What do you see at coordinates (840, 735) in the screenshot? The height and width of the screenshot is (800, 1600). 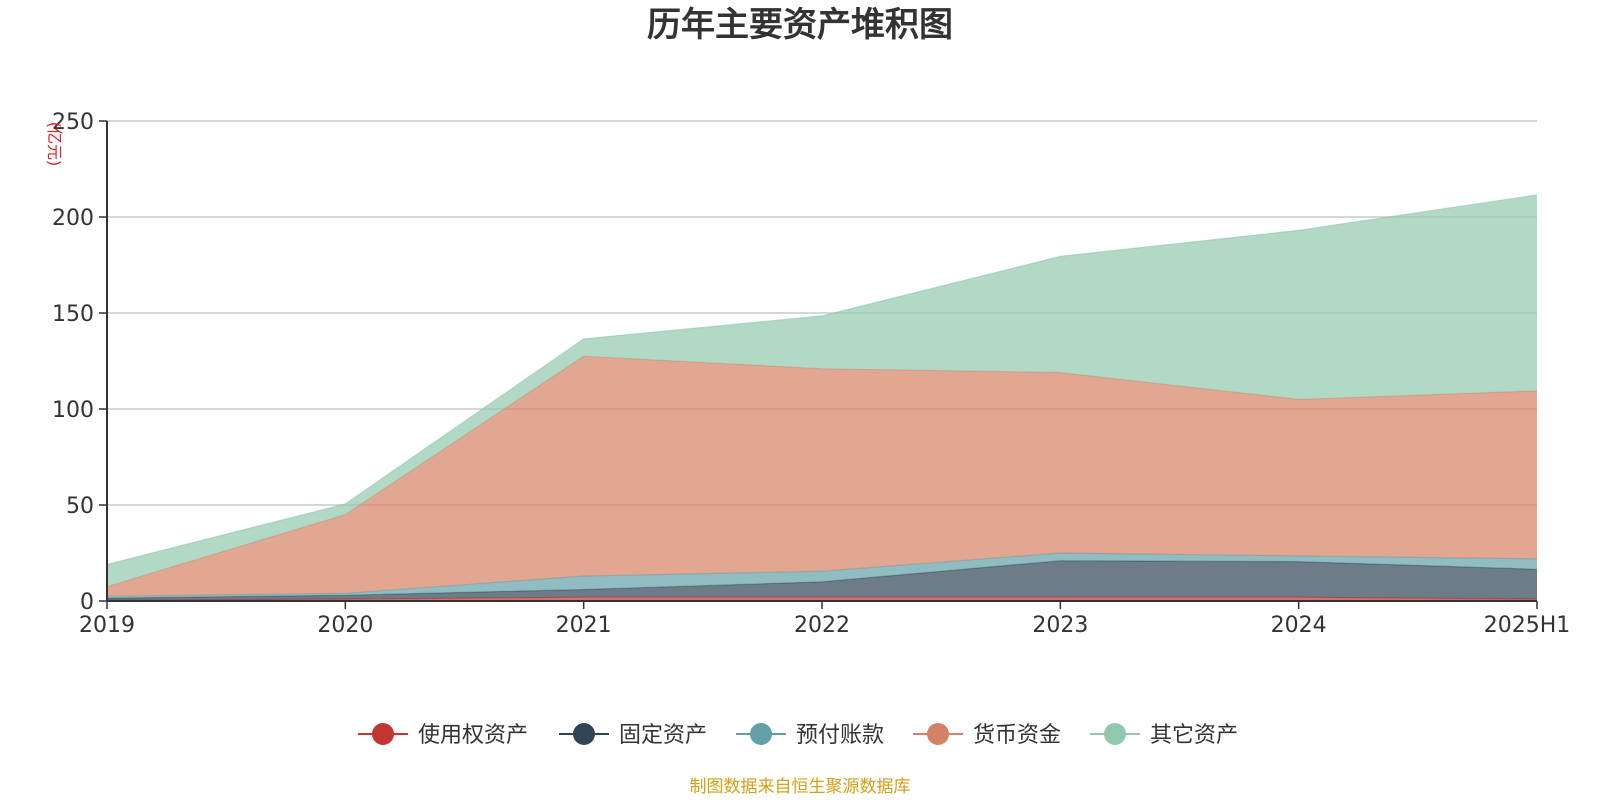 I see `legend-label: 预付账款` at bounding box center [840, 735].